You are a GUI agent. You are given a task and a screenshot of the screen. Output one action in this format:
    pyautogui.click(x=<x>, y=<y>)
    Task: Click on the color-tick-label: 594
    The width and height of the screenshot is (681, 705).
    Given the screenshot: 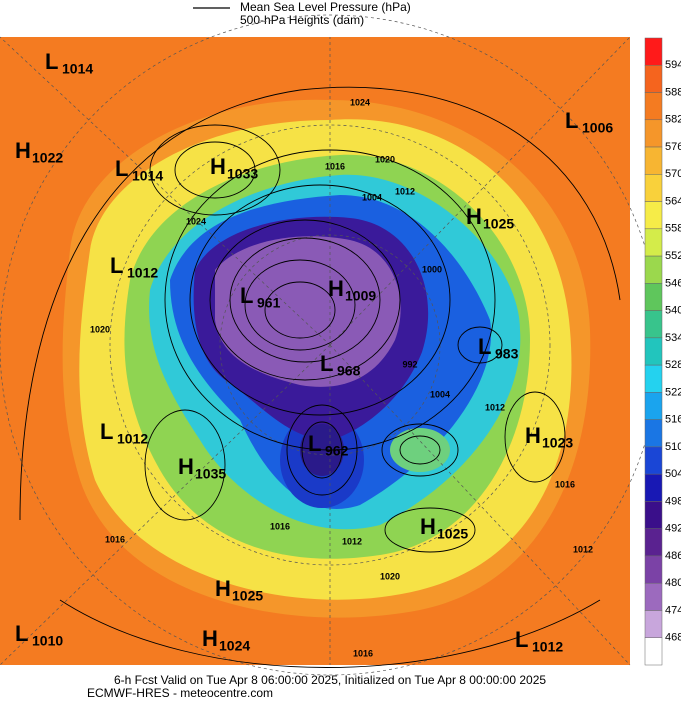 What is the action you would take?
    pyautogui.click(x=673, y=65)
    